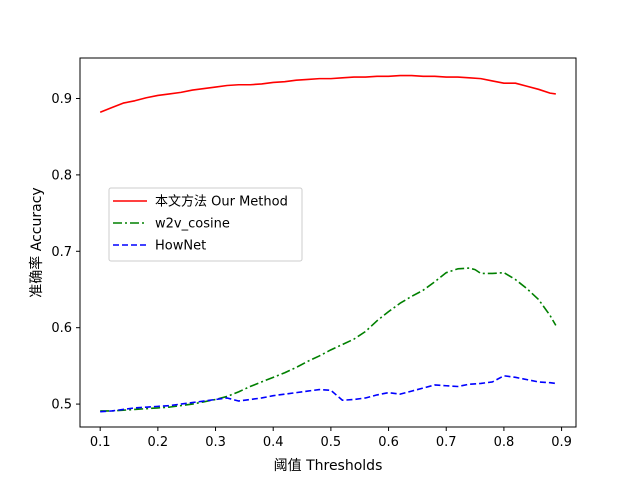  I want to click on x-tick-label: 0.4, so click(273, 442).